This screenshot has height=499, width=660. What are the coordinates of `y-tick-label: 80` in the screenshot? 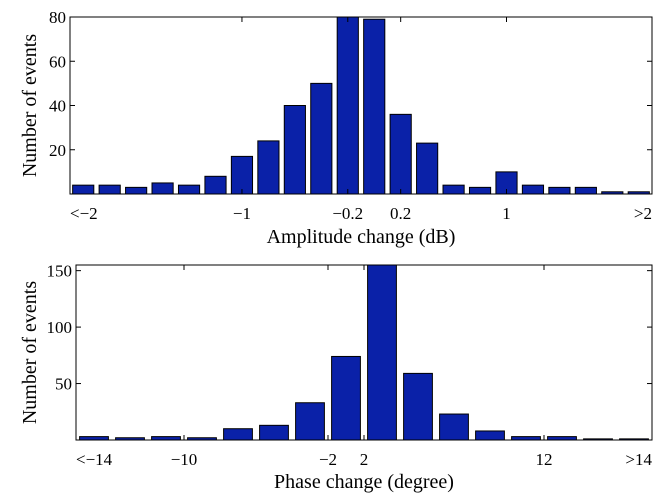 It's located at (57, 17).